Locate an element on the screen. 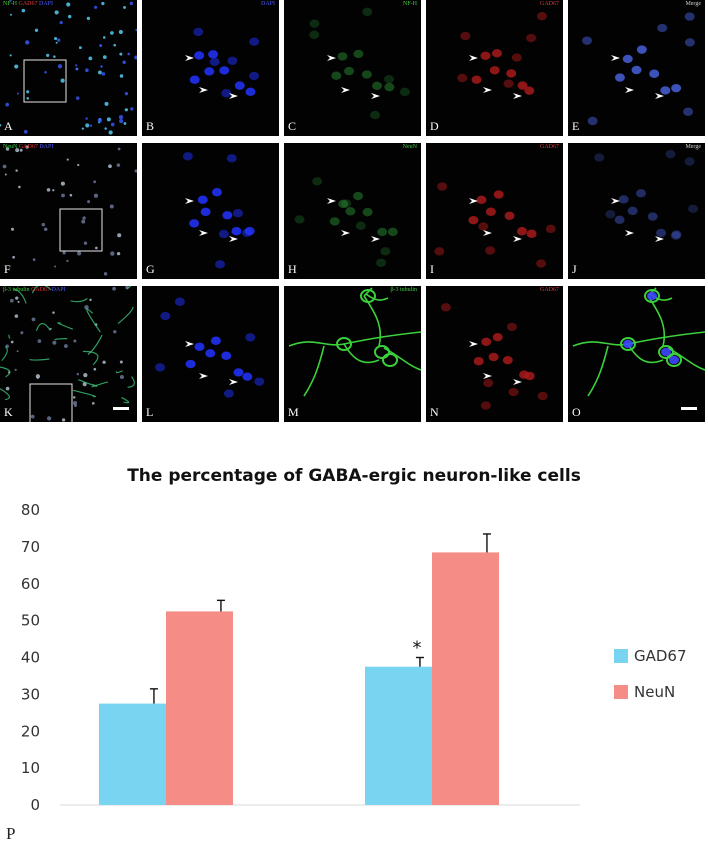 The height and width of the screenshot is (854, 708). micrograph-panel-f: NeuN GAD67 DAPI F is located at coordinates (68, 211).